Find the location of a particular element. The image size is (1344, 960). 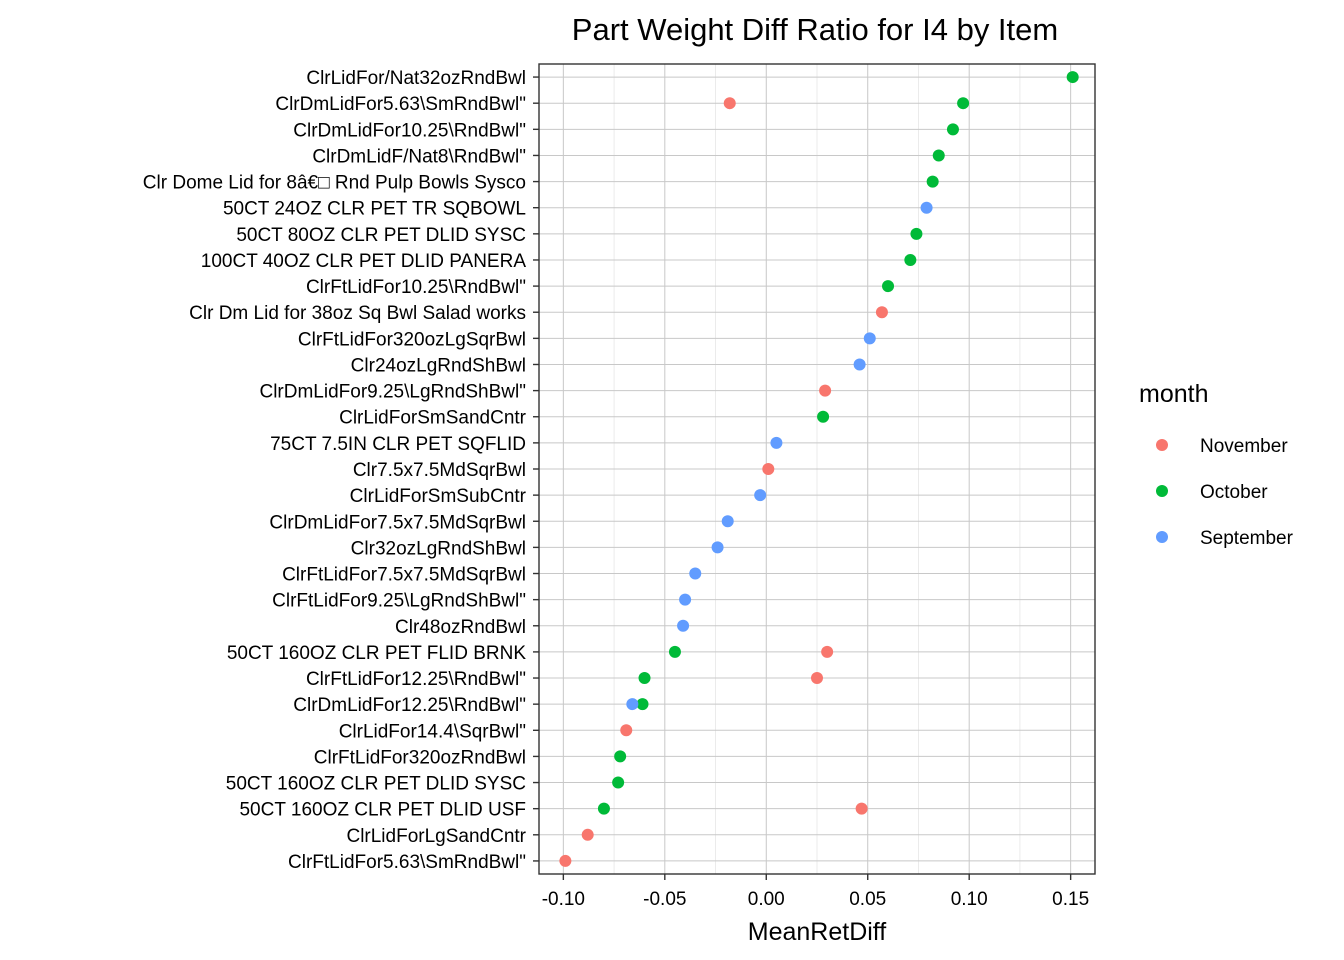

y-tick-label: Clr32ozLgRndShBwl is located at coordinates (438, 548).